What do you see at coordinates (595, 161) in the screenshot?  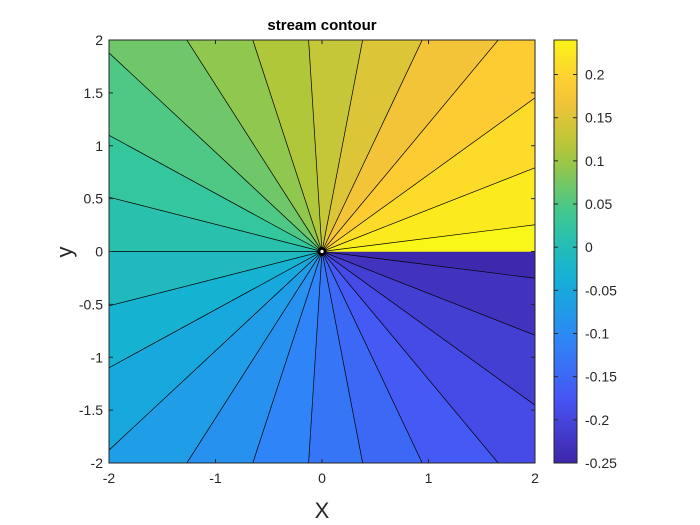 I see `colorbar-tick-label: 0.1` at bounding box center [595, 161].